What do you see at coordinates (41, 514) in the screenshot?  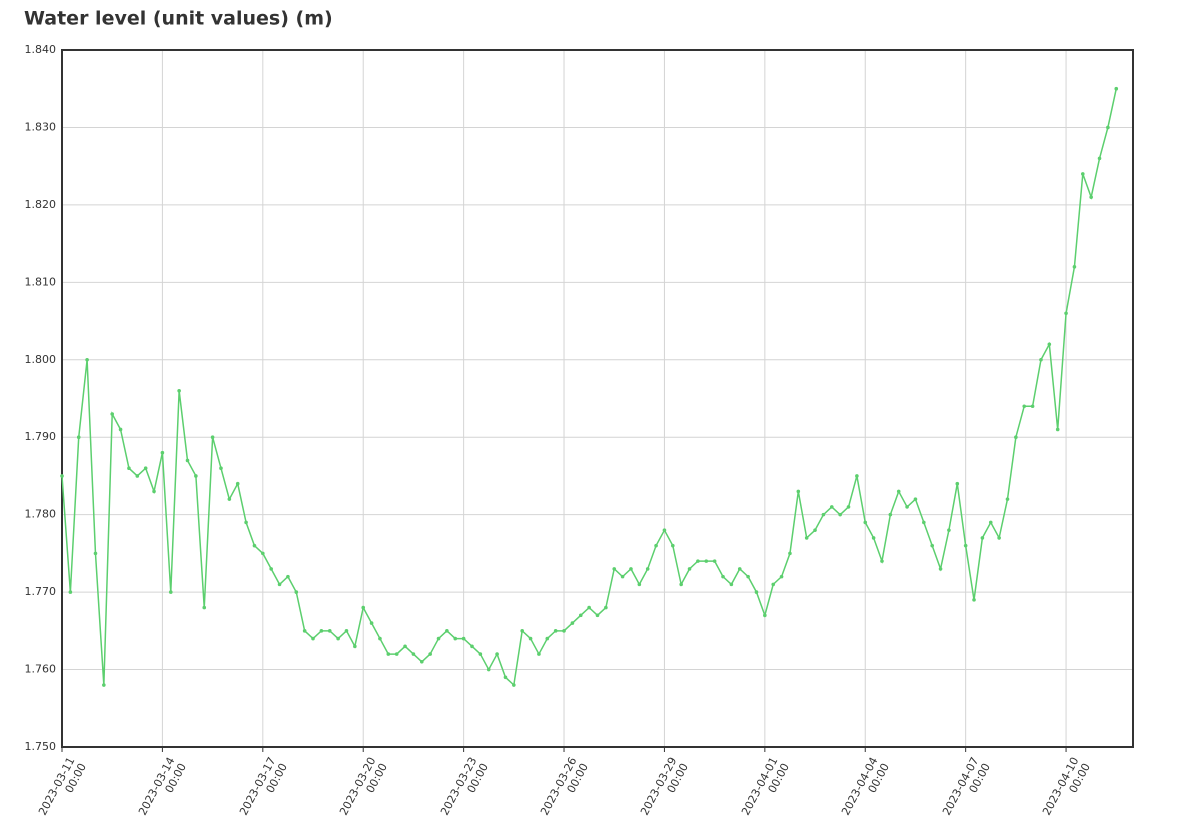 I see `y-tick-label: 1.780` at bounding box center [41, 514].